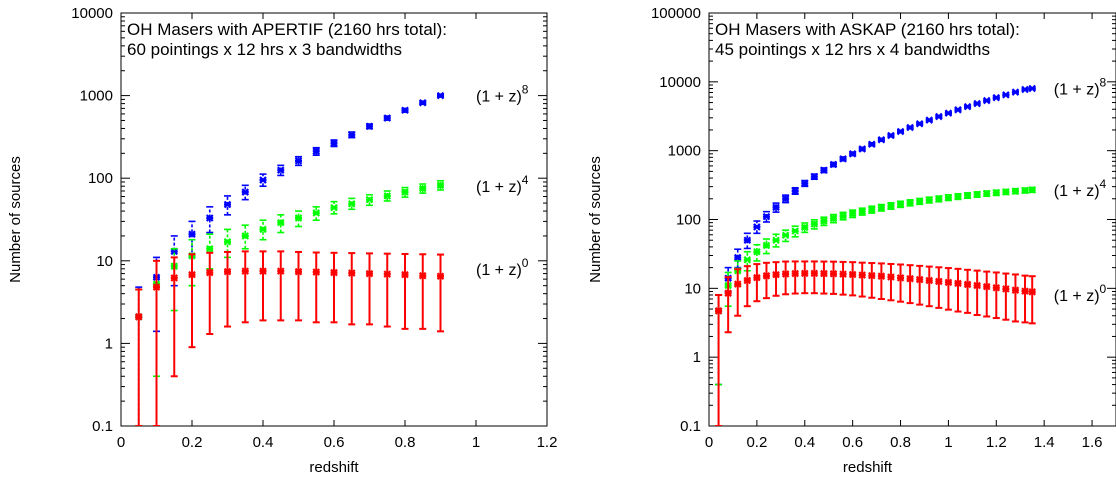  Describe the element at coordinates (334, 442) in the screenshot. I see `x-tick-label: 0.6` at that location.